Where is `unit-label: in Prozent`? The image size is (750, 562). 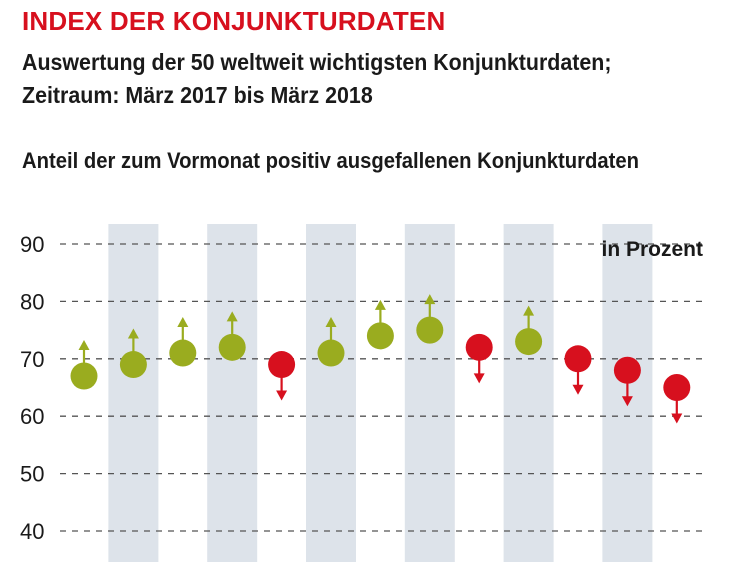
unit-label: in Prozent is located at coordinates (652, 249).